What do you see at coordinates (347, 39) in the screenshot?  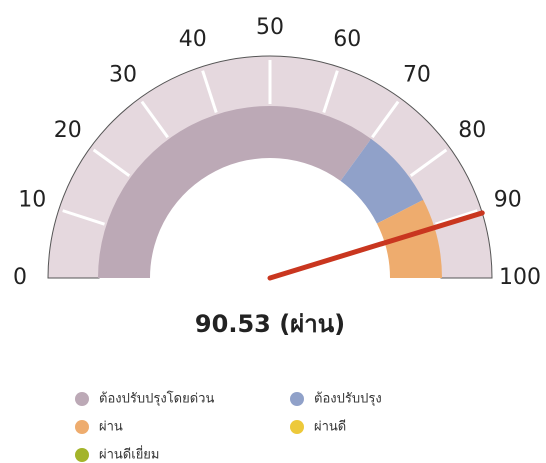 I see `tick-label: 60` at bounding box center [347, 39].